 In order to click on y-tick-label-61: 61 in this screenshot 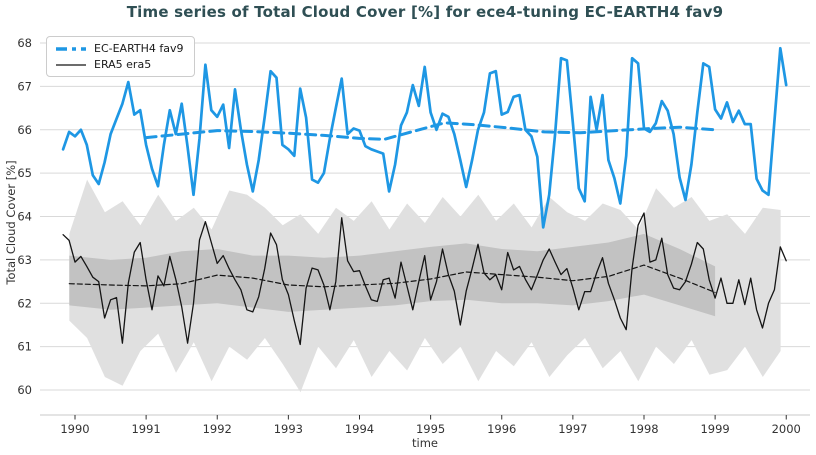, I will do `click(24, 347)`.